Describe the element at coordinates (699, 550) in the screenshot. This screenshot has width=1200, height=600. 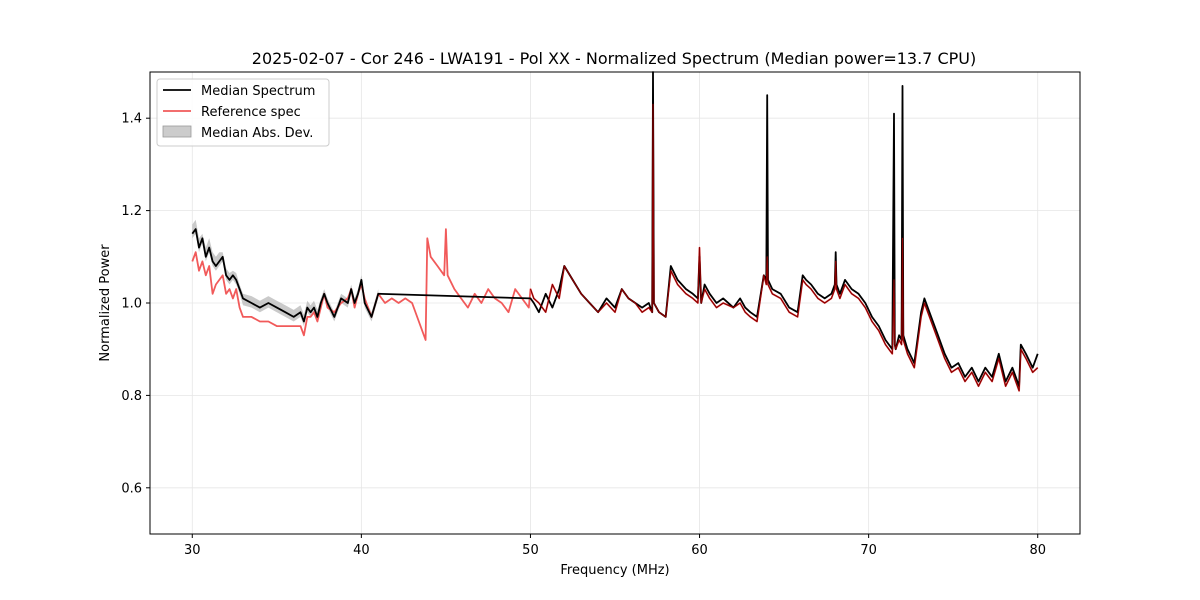
I see `x-tick-label: 60` at that location.